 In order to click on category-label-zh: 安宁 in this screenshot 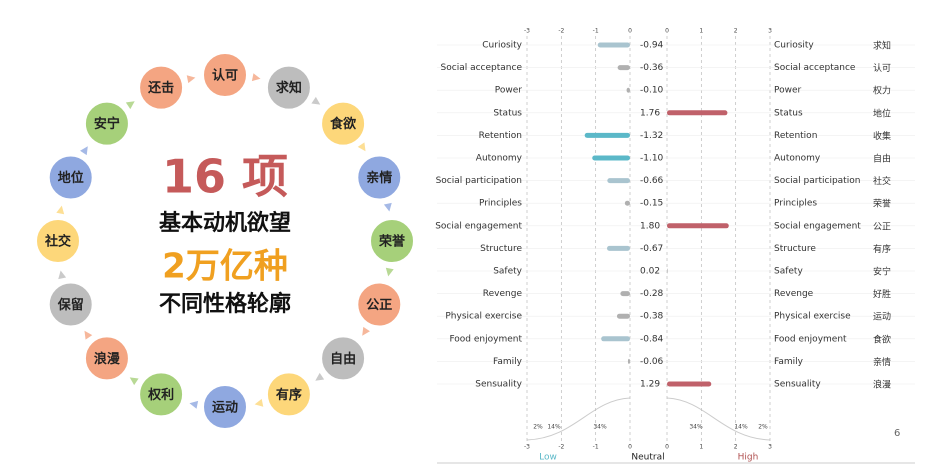, I will do `click(882, 272)`.